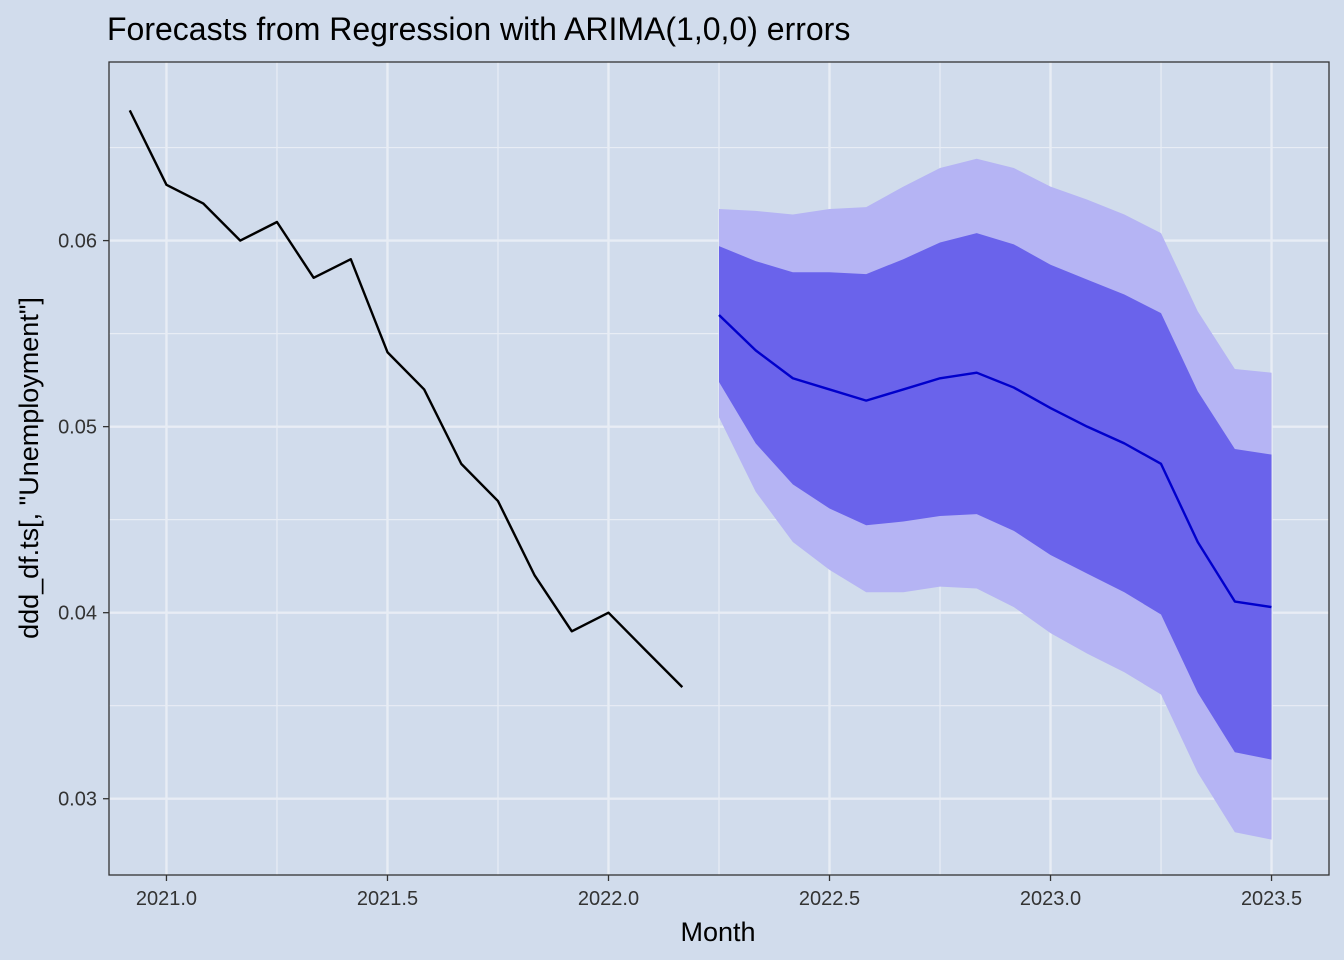  What do you see at coordinates (77, 428) in the screenshot?
I see `y-tick-label: 0.05` at bounding box center [77, 428].